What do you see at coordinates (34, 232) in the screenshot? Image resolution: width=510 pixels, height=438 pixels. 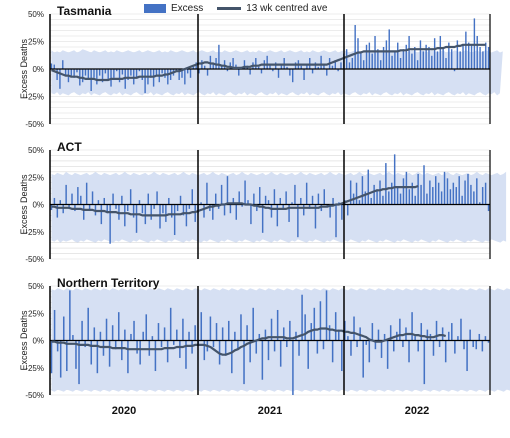 I see `y-tick-label: -25%` at bounding box center [34, 232].